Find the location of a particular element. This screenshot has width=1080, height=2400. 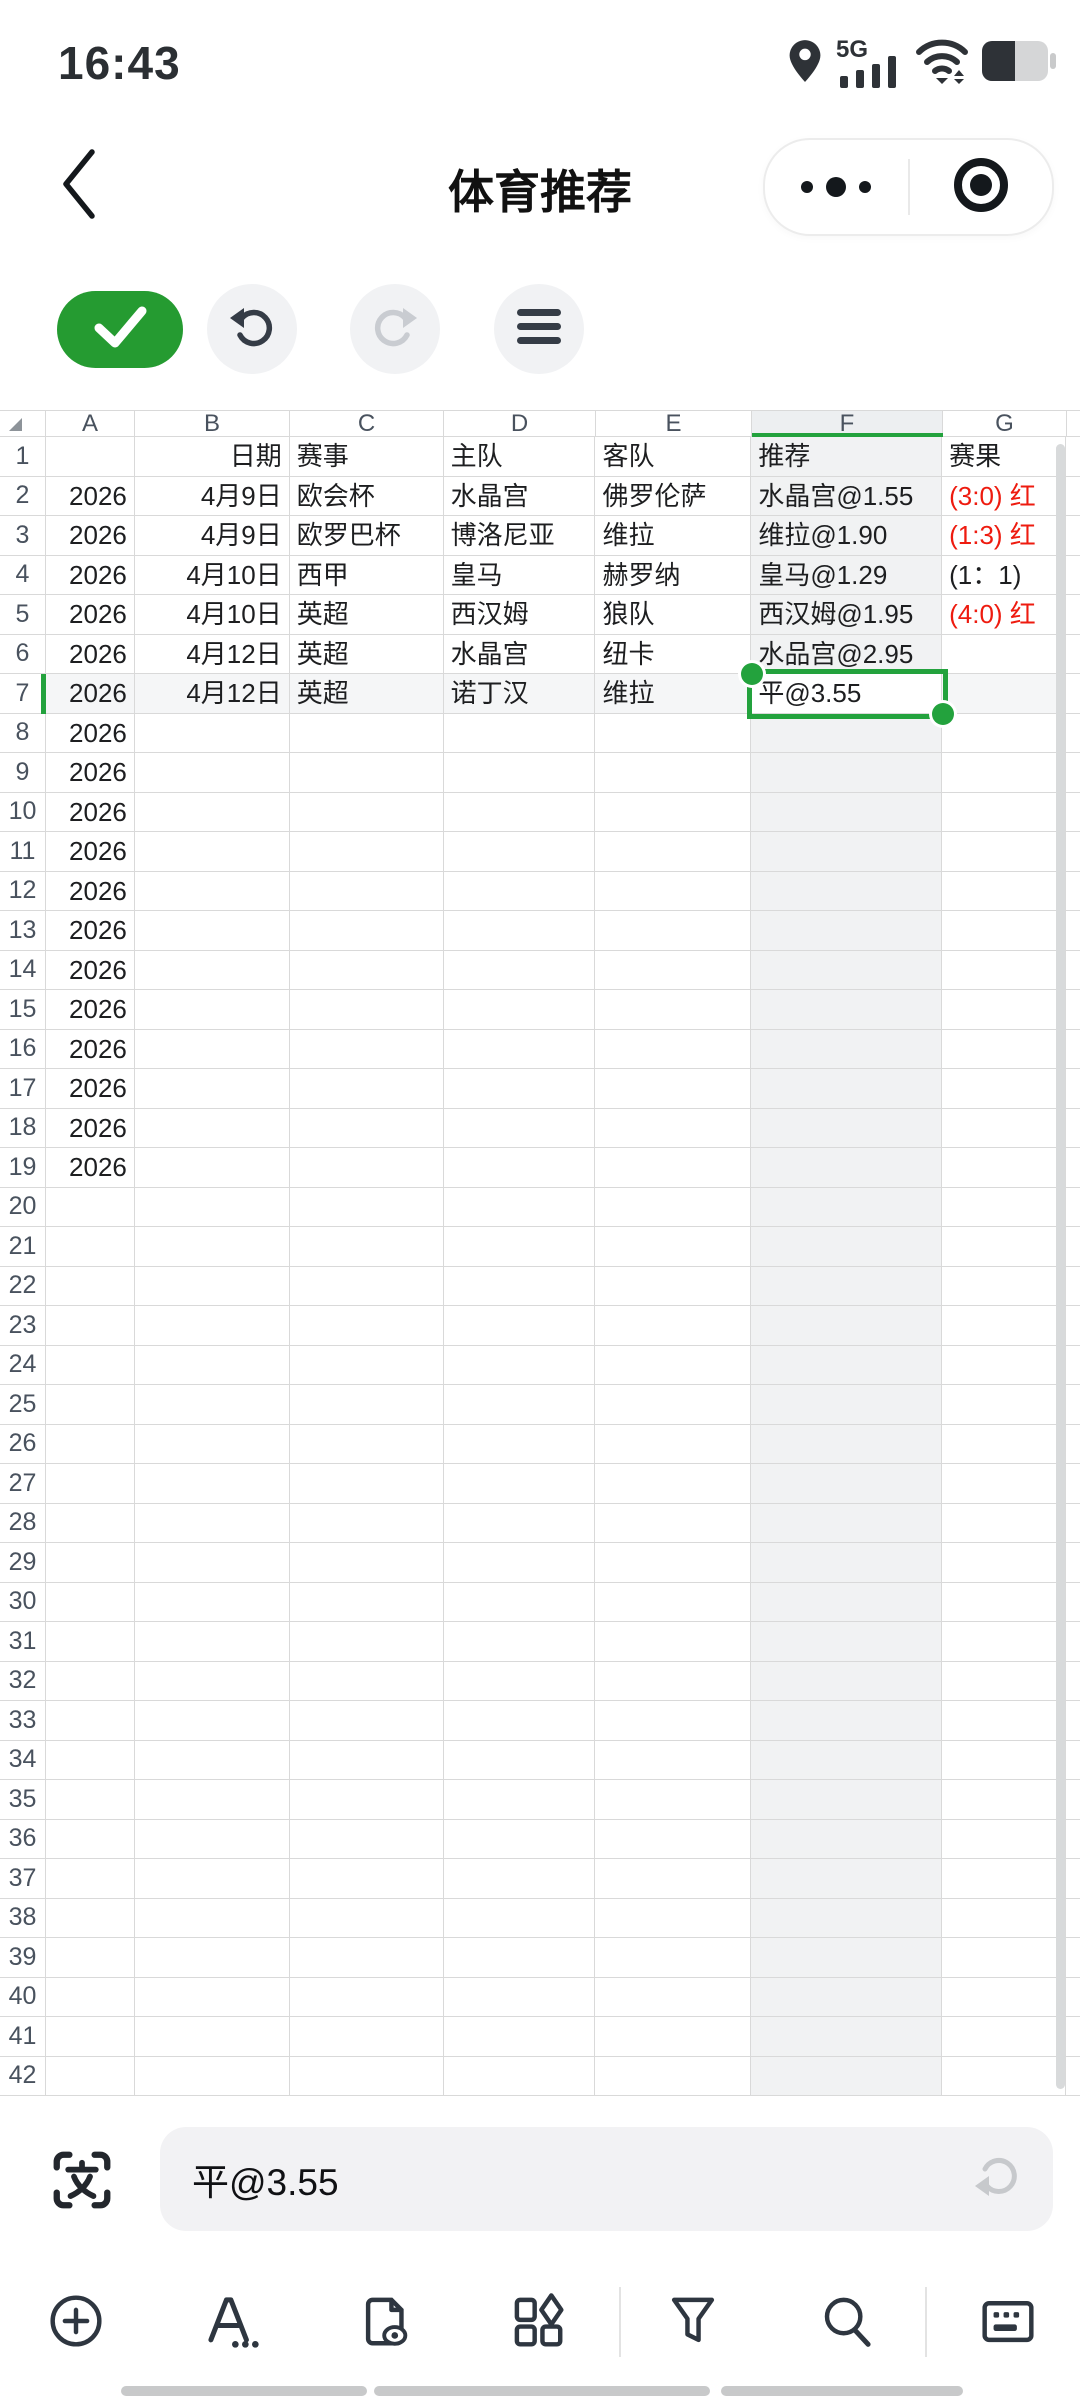

cell-D15 is located at coordinates (519, 1010).